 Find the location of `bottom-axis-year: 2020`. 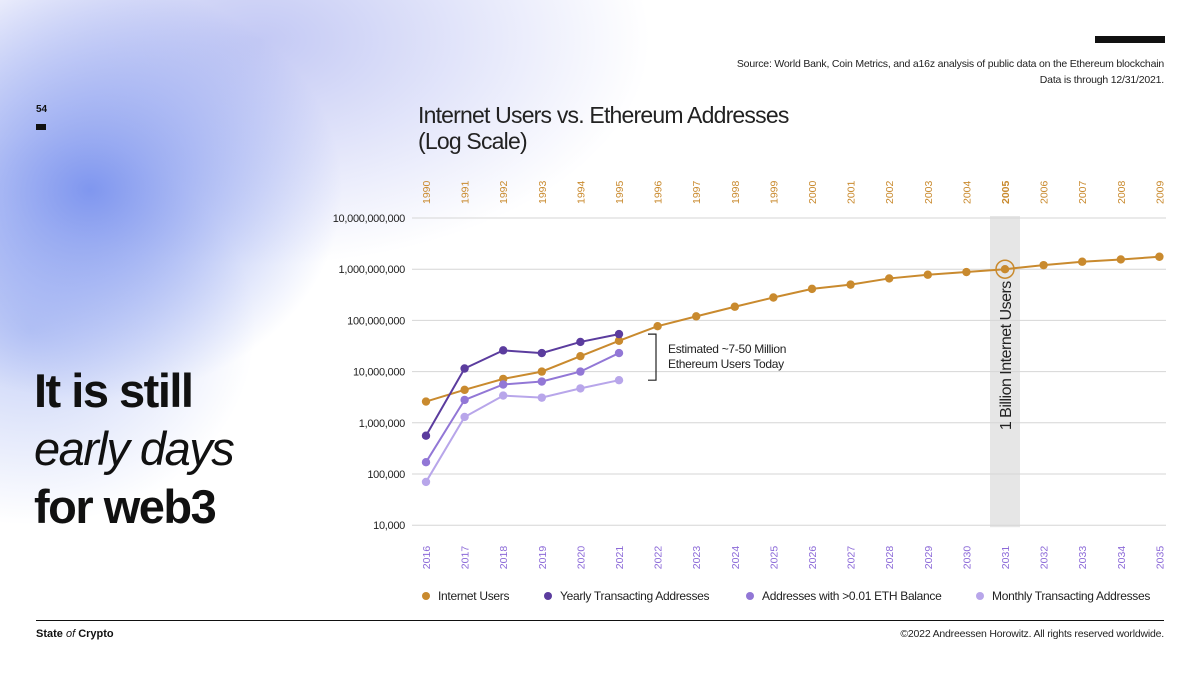

bottom-axis-year: 2020 is located at coordinates (581, 558).